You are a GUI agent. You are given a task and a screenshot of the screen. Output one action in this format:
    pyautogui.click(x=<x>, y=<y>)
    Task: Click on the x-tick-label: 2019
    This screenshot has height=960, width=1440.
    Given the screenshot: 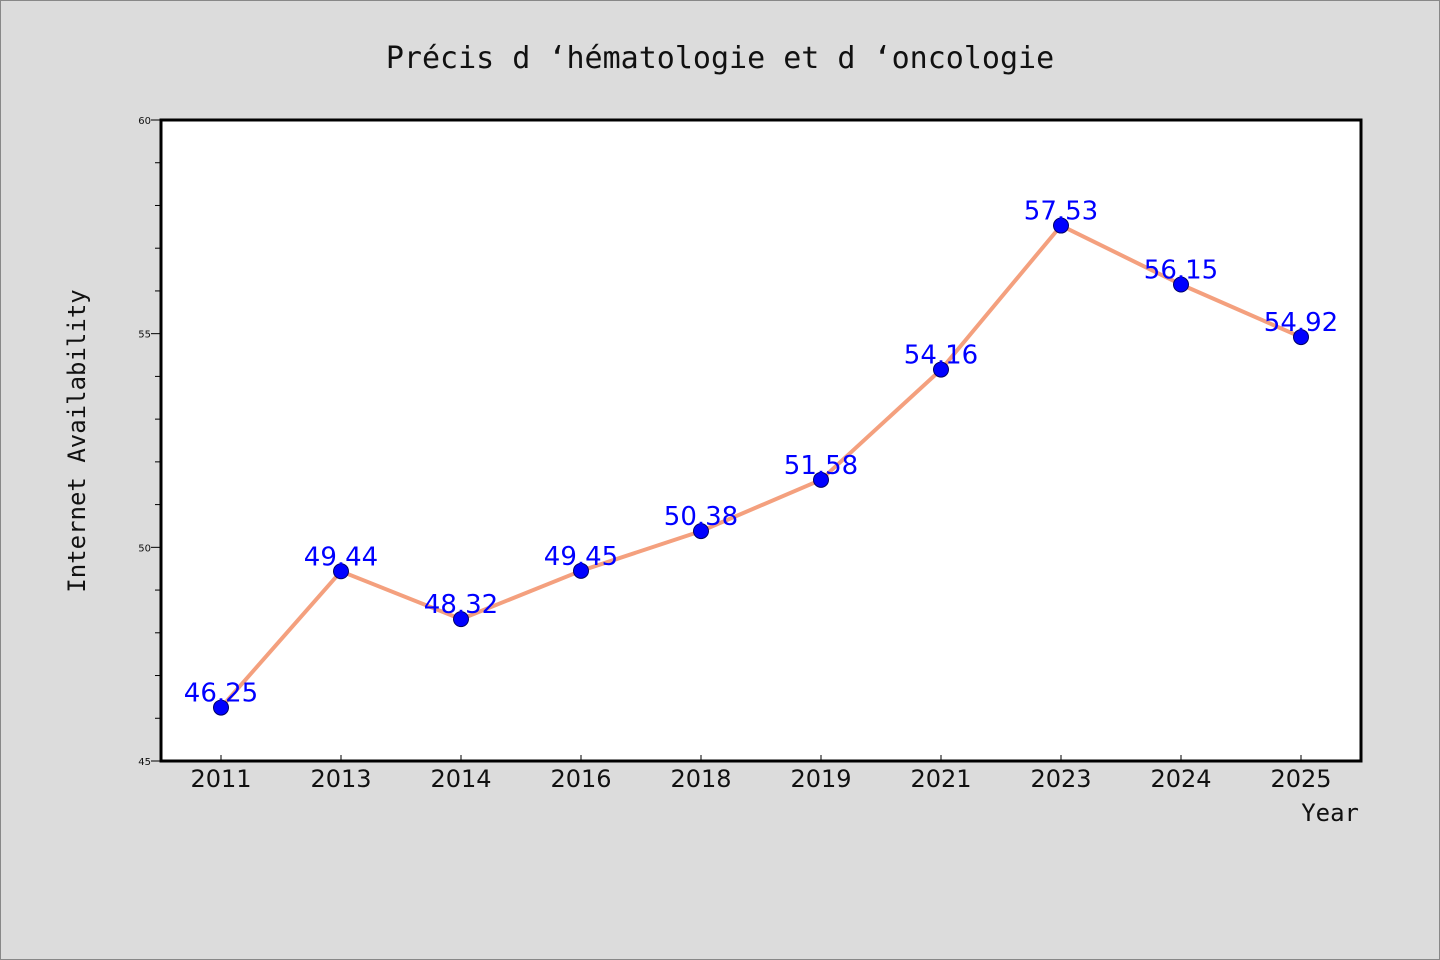 What is the action you would take?
    pyautogui.click(x=820, y=779)
    